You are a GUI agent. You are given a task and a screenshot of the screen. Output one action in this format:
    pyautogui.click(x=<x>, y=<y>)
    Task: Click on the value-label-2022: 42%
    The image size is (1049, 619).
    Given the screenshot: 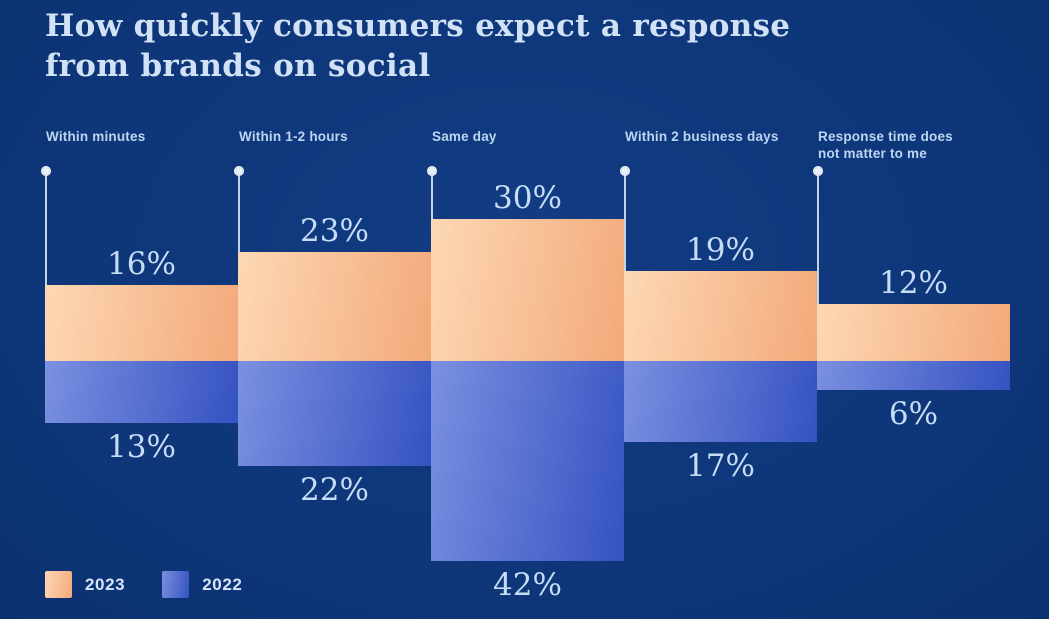 What is the action you would take?
    pyautogui.click(x=527, y=584)
    